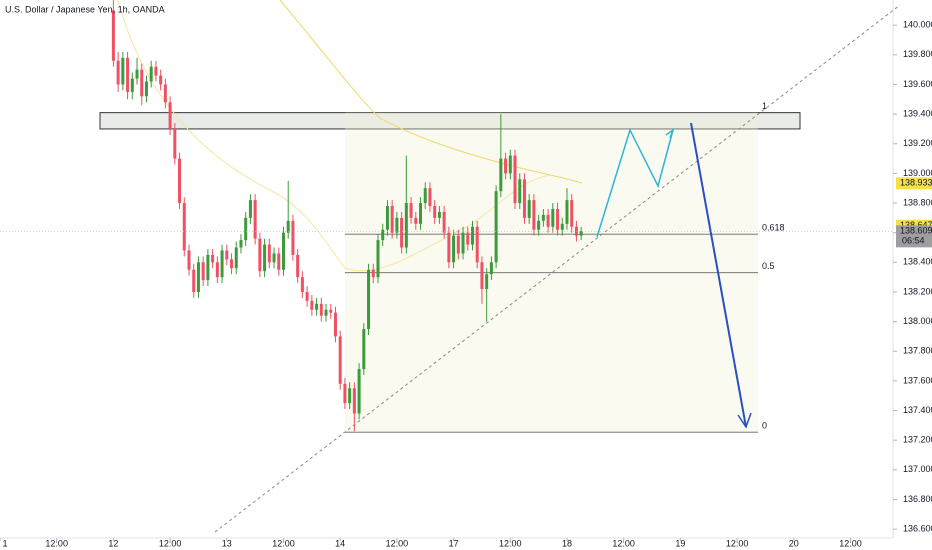 The height and width of the screenshot is (550, 932). Describe the element at coordinates (431, 92) in the screenshot. I see `moving-average` at that location.